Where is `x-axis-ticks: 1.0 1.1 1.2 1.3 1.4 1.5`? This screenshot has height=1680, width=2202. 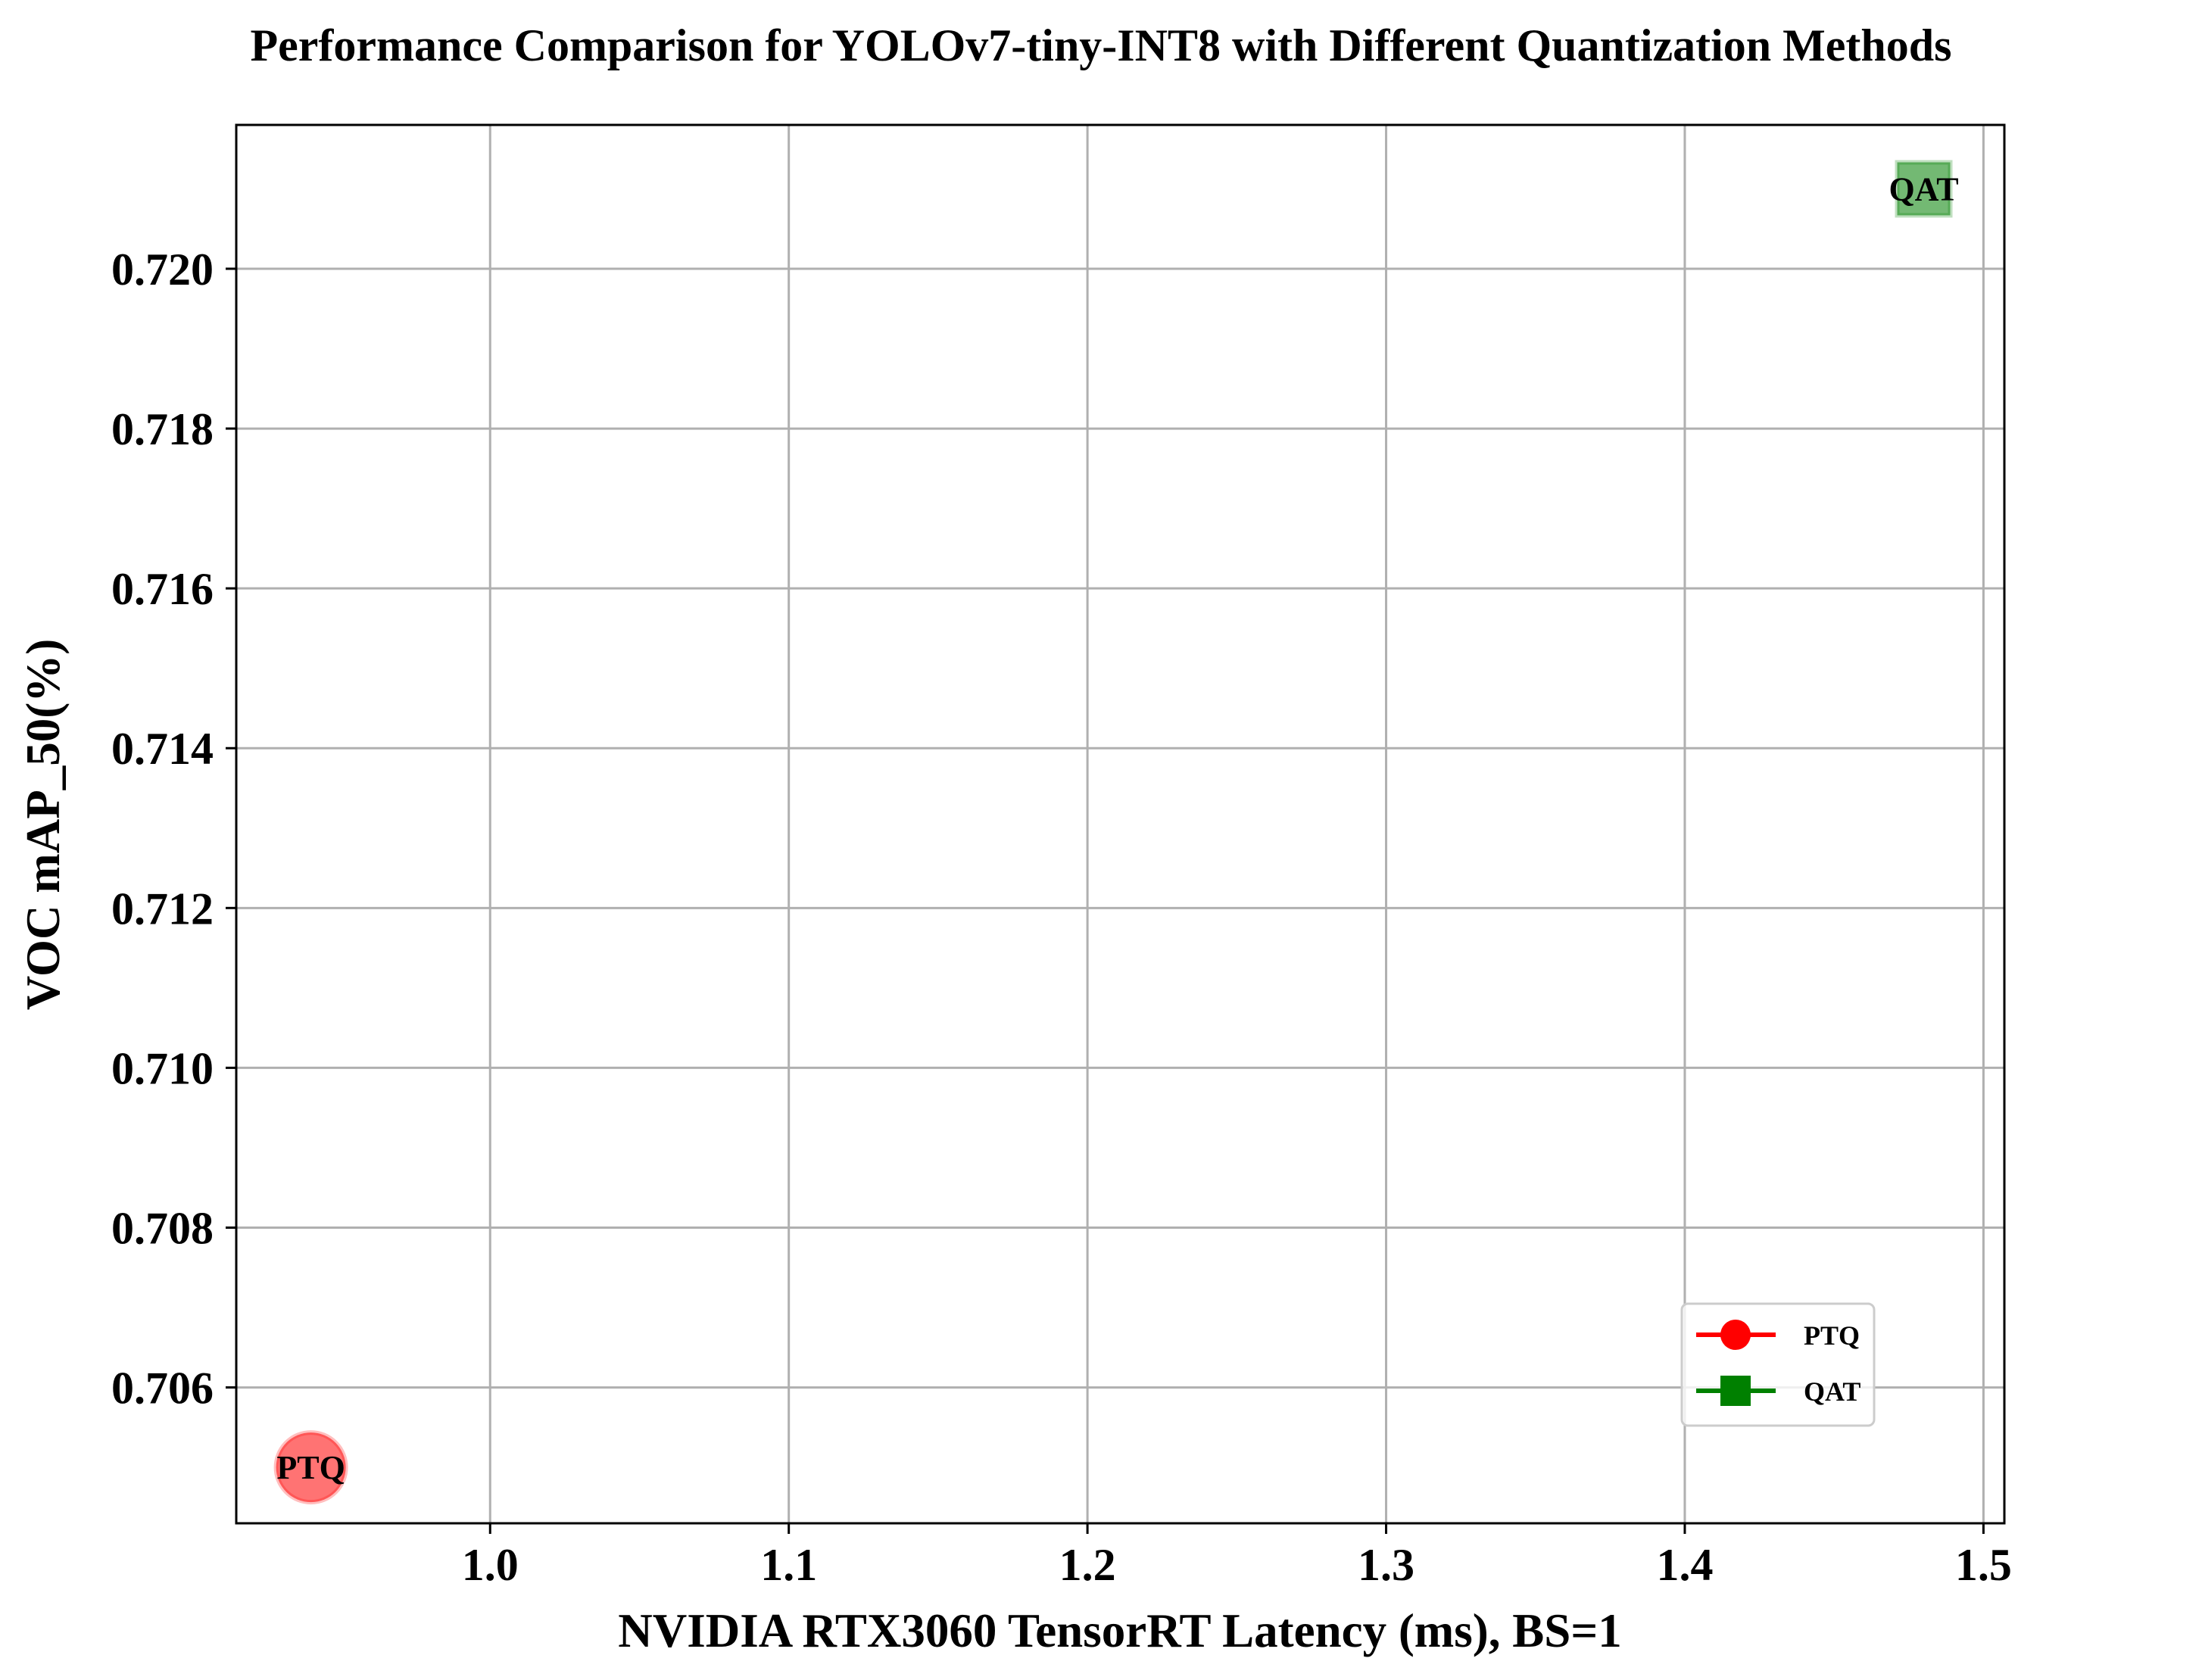
x-axis-ticks: 1.0 1.1 1.2 1.3 1.4 1.5 is located at coordinates (1237, 1556).